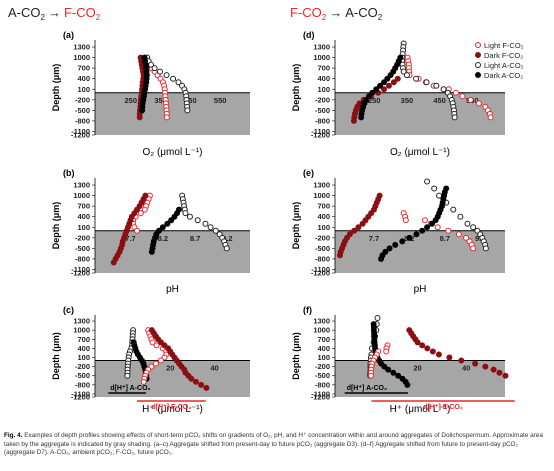 The image size is (554, 471). I want to click on legend-label: Dark F-CO₂, so click(503, 55).